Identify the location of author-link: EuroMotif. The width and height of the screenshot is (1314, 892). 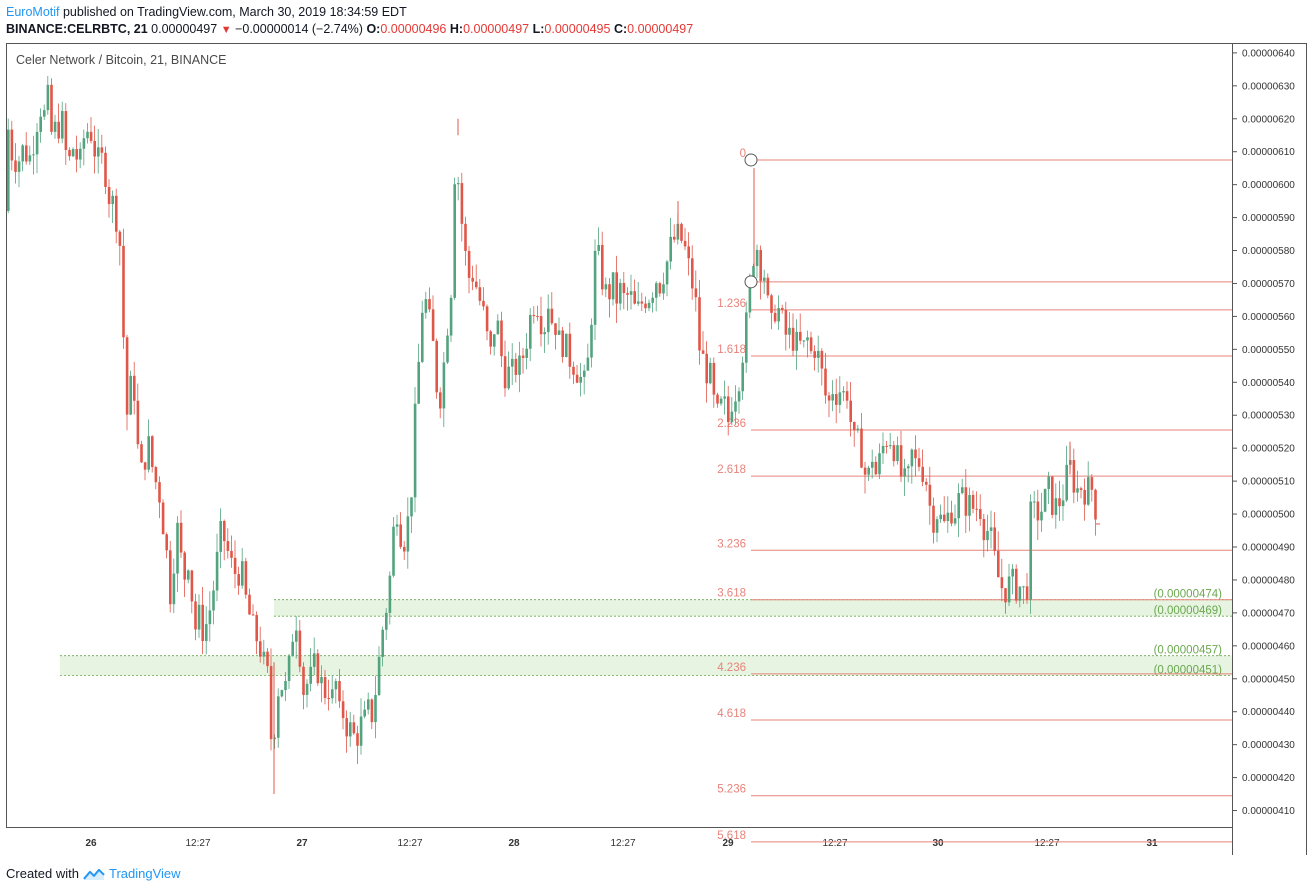
(33, 12).